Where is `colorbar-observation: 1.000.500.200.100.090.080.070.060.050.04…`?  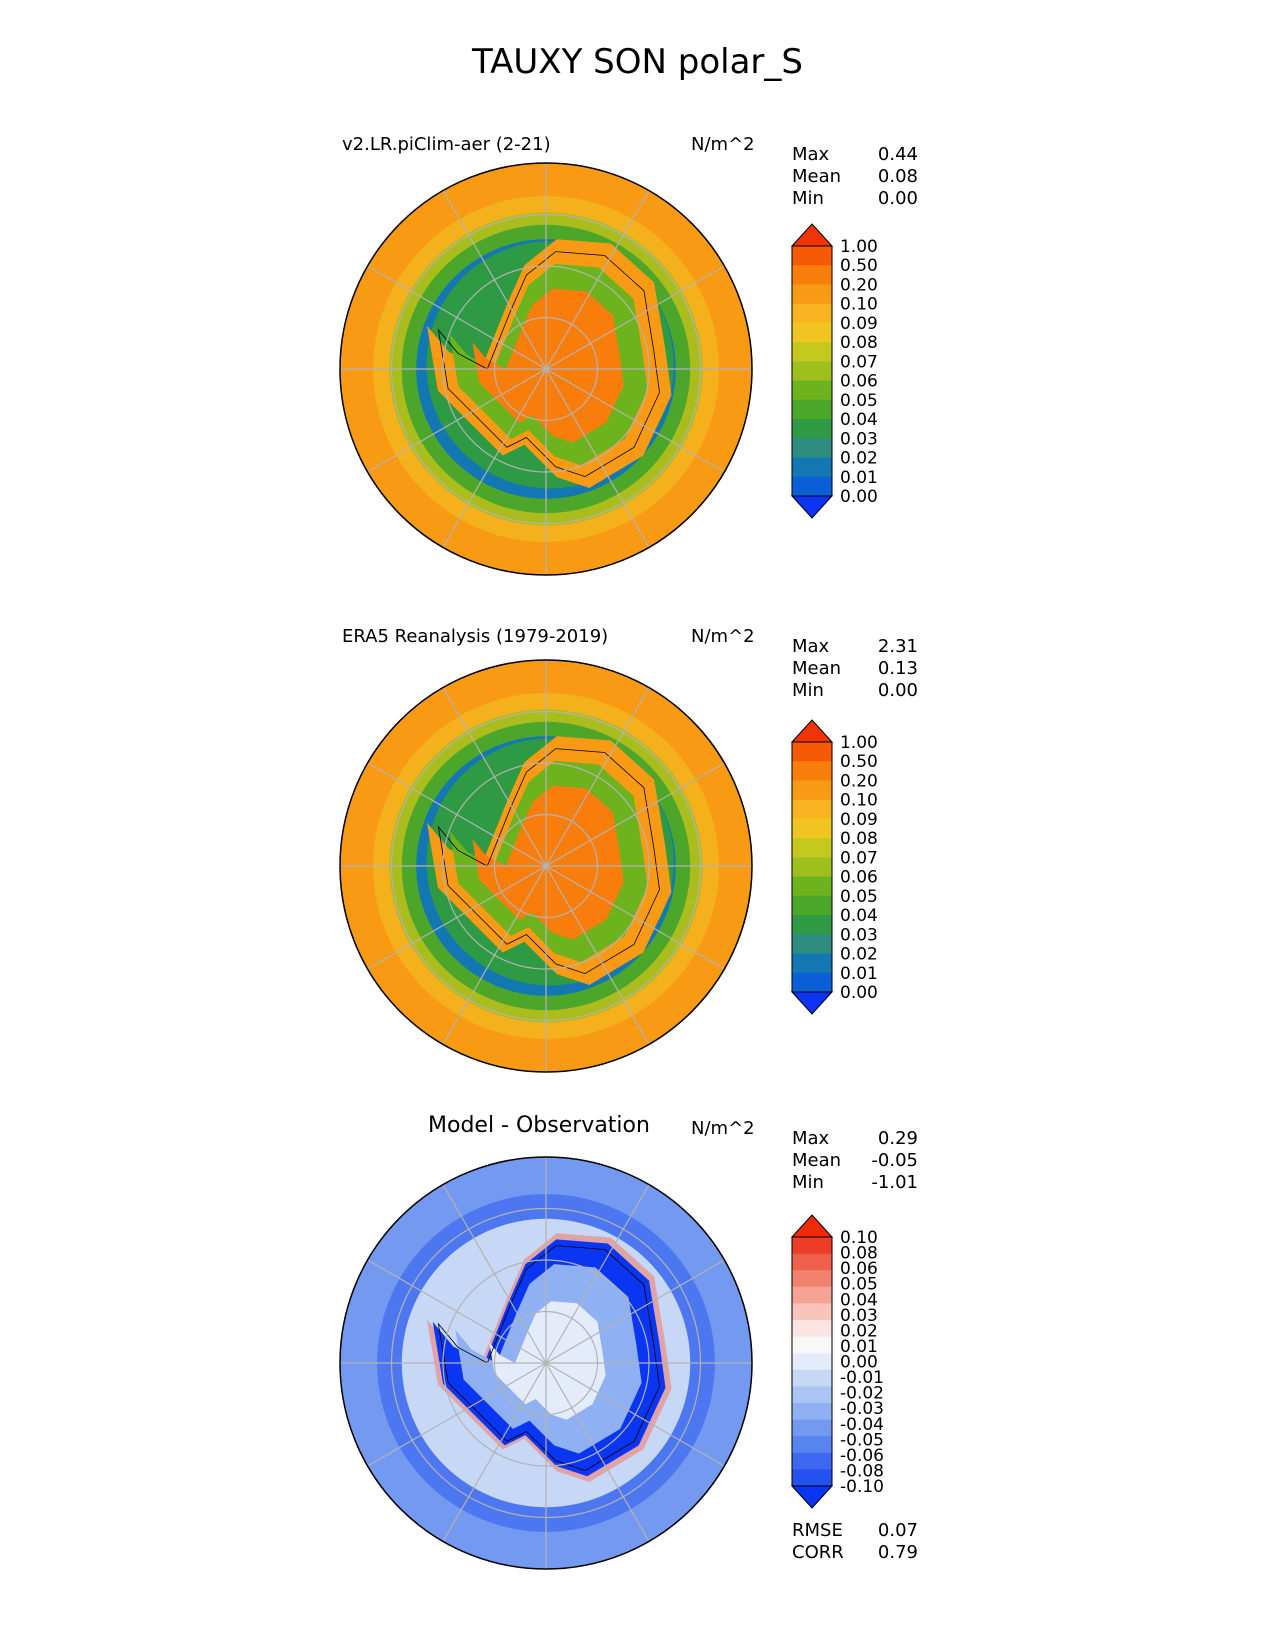 colorbar-observation: 1.000.500.200.100.090.080.070.060.050.04… is located at coordinates (834, 867).